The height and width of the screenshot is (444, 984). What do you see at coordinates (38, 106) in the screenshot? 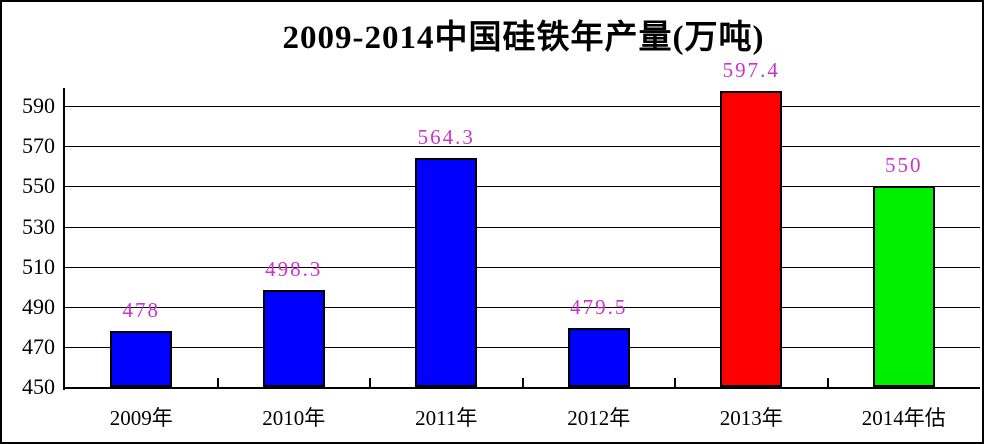
I see `y-tick-label: 590` at bounding box center [38, 106].